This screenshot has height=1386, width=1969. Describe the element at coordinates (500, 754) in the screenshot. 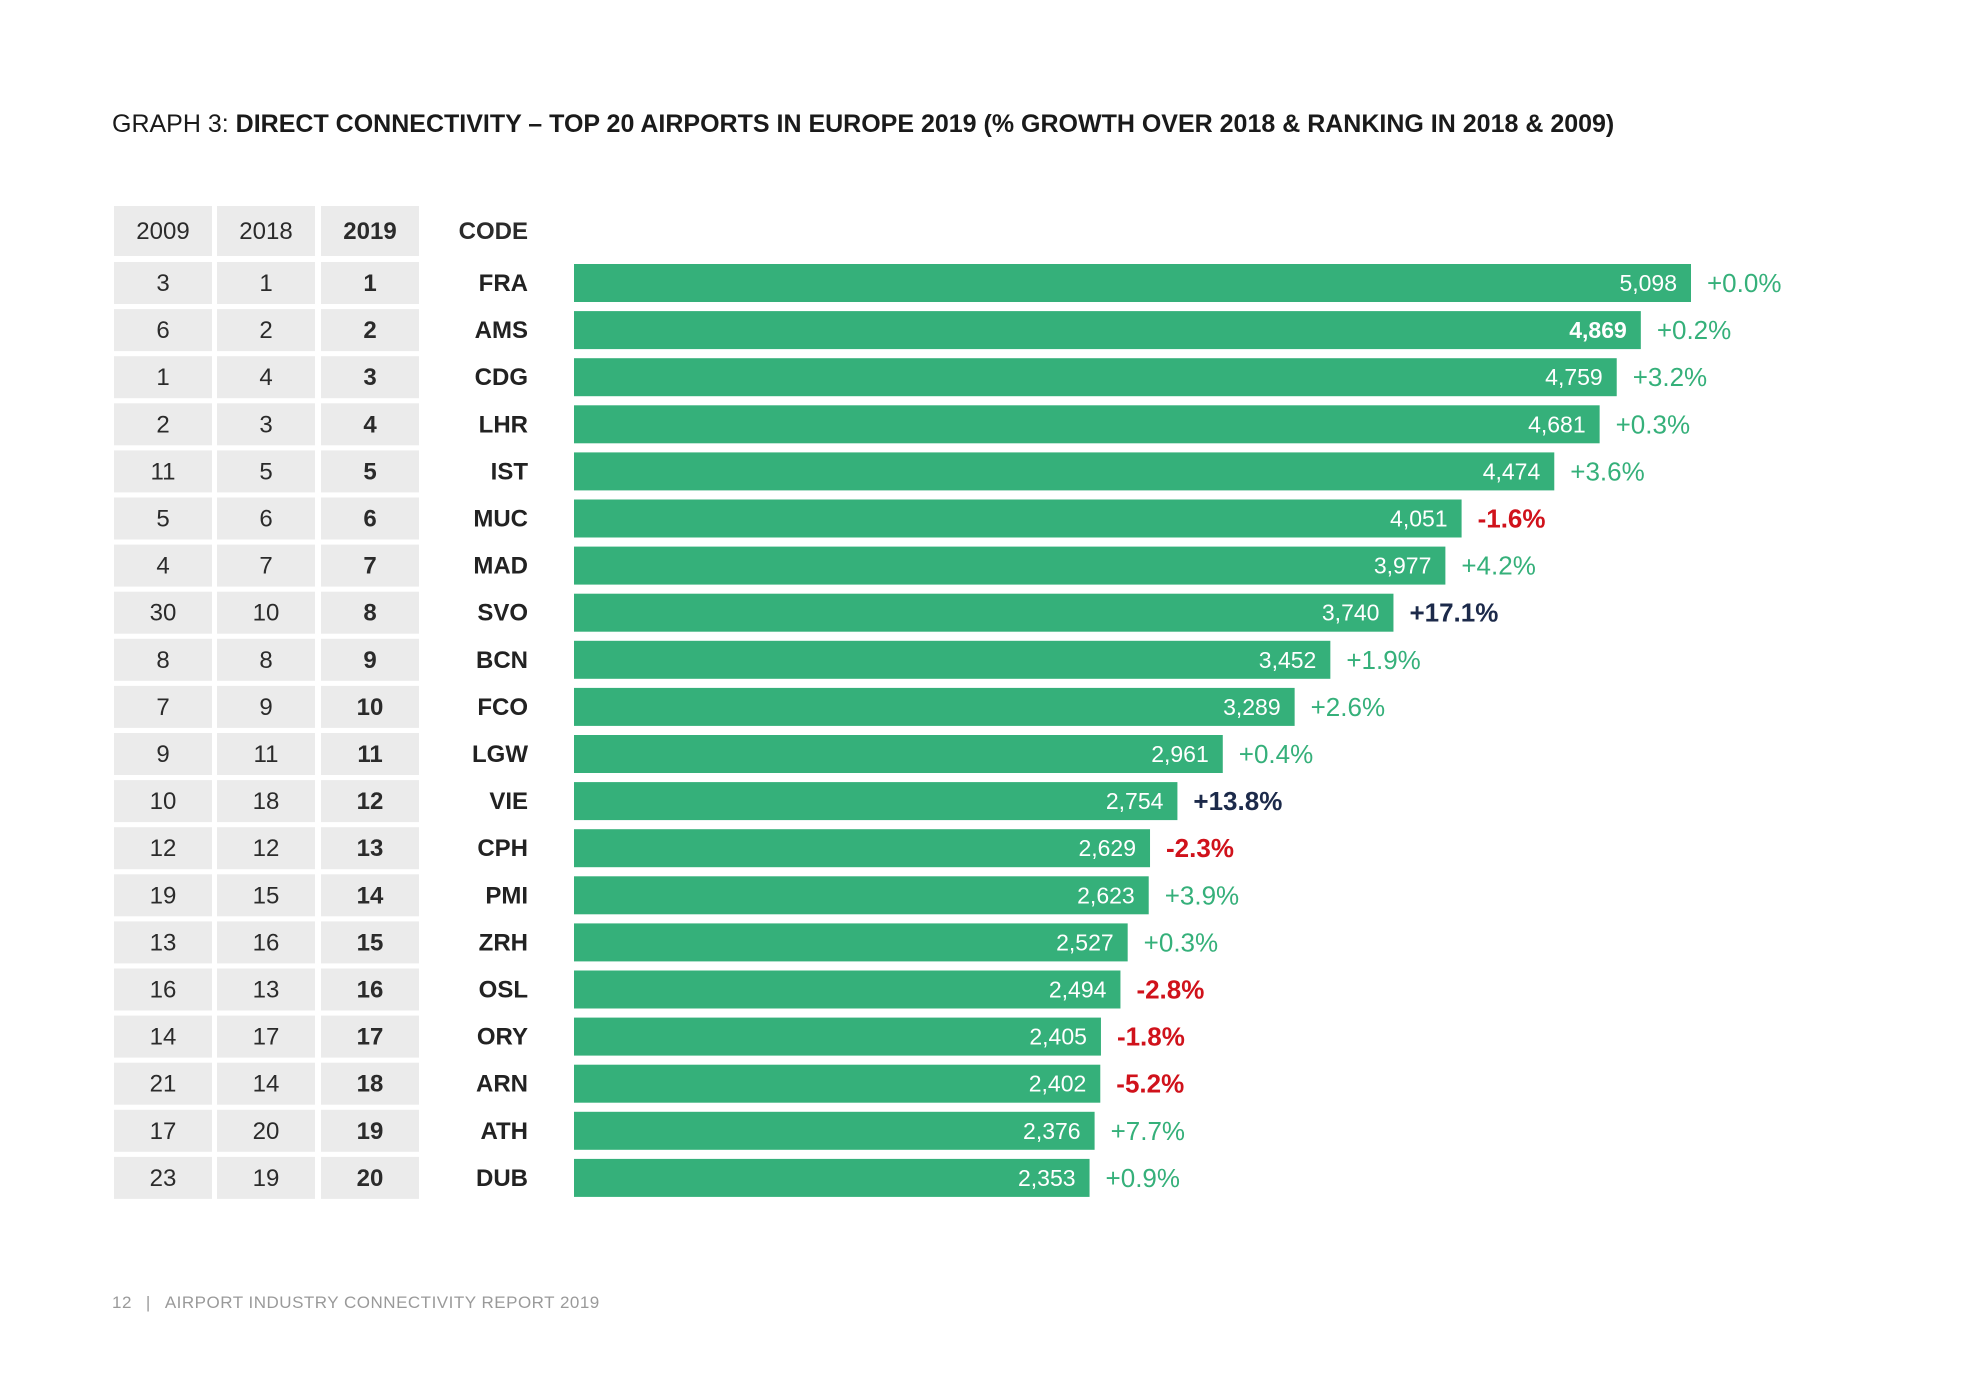

I see `airport-code: LGW` at that location.